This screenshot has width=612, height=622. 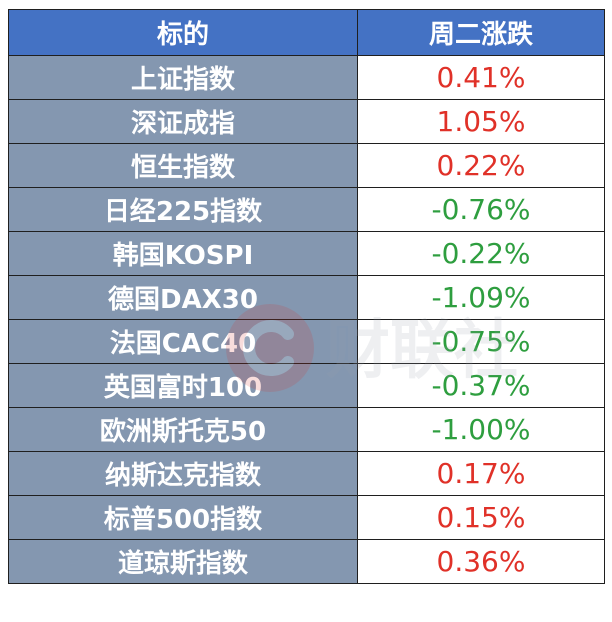 What do you see at coordinates (183, 385) in the screenshot?
I see `index-name-cell: 英国富时100` at bounding box center [183, 385].